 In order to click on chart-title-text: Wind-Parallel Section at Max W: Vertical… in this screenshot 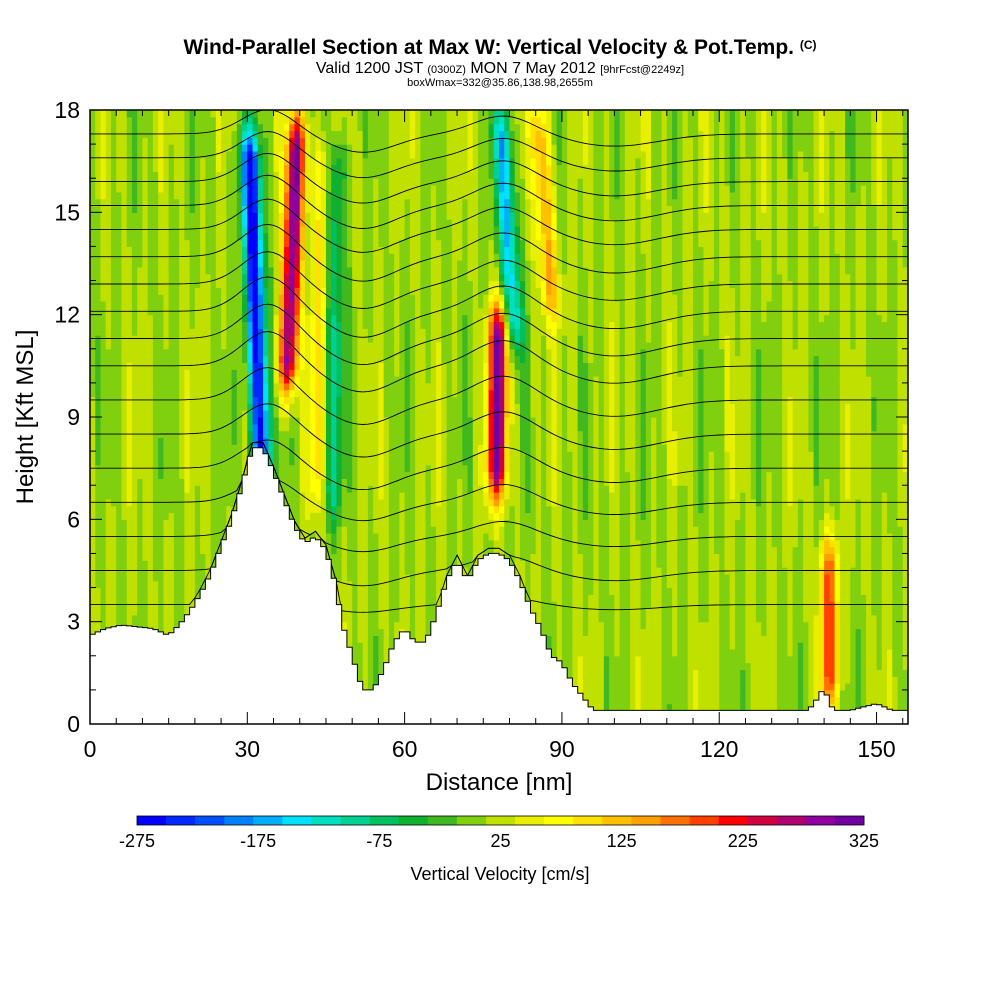, I will do `click(488, 47)`.